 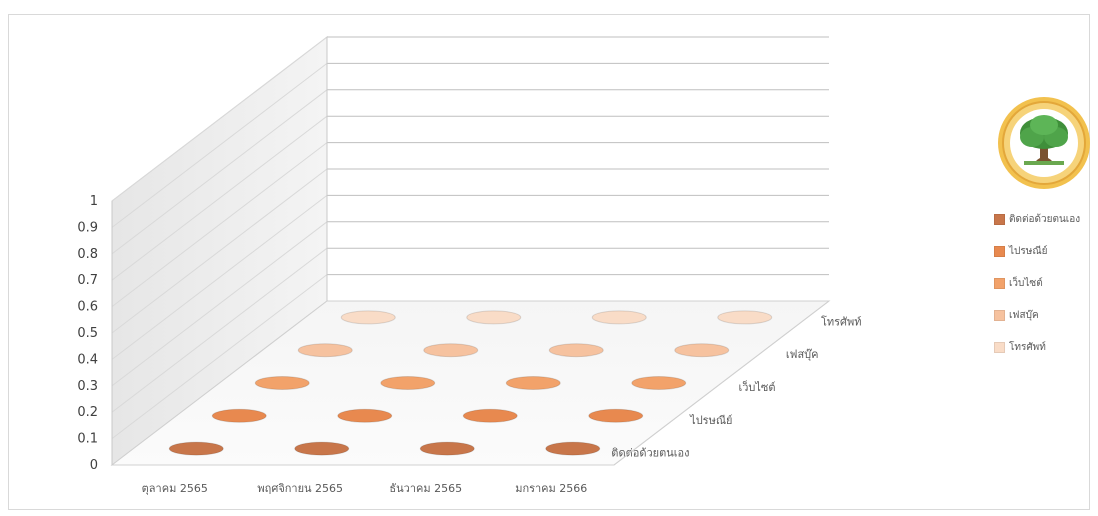 What do you see at coordinates (1026, 283) in the screenshot?
I see `legend-label: เว็บไซต์` at bounding box center [1026, 283].